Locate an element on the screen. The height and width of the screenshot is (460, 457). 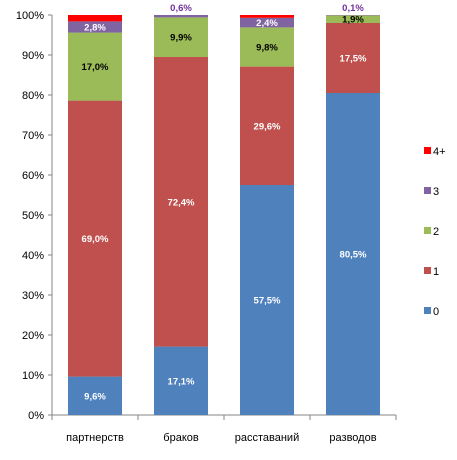
data-label: 17,1% is located at coordinates (181, 381).